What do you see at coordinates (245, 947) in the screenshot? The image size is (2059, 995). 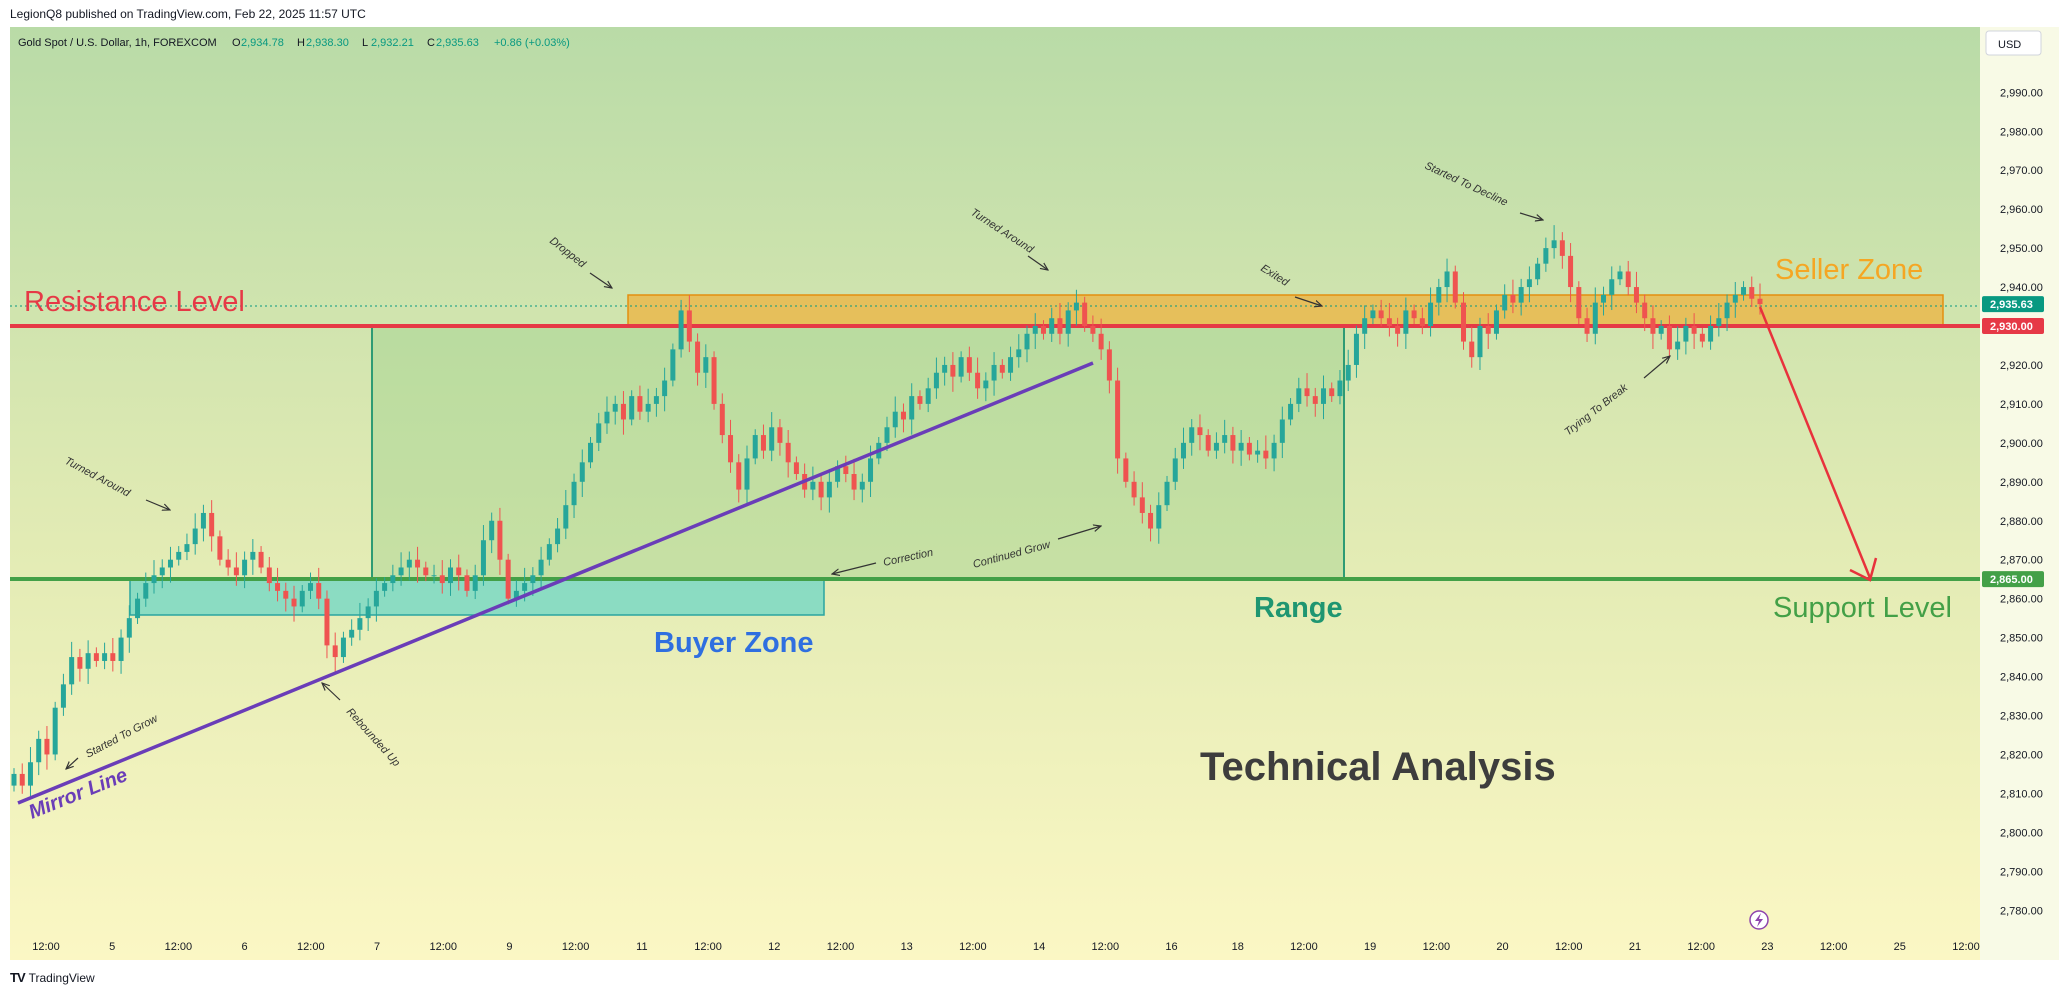 I see `time-tick-label: 6` at bounding box center [245, 947].